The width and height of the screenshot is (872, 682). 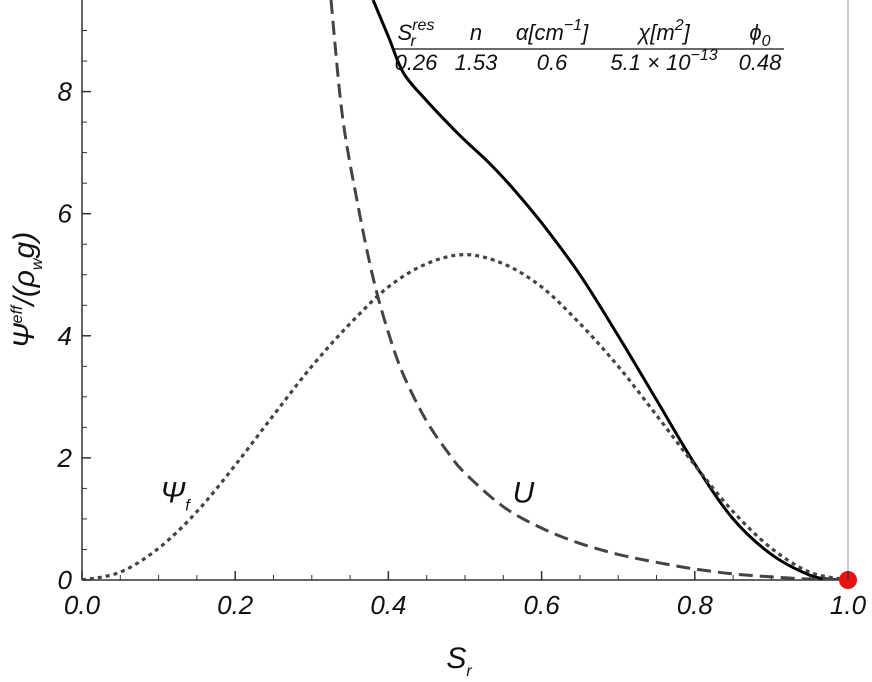 I want to click on x-tick-label: 1.0, so click(x=848, y=605).